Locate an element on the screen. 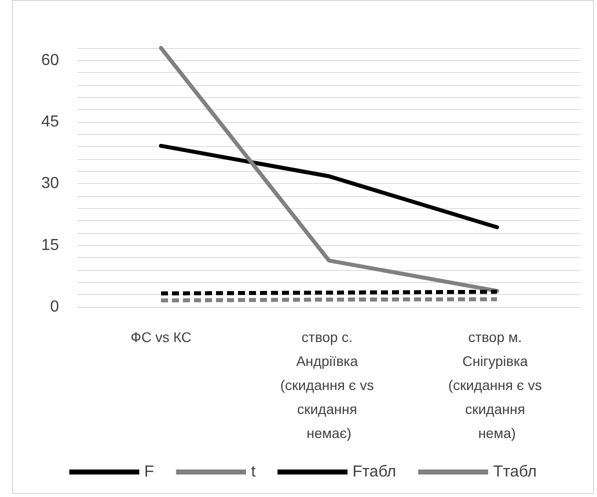 The height and width of the screenshot is (497, 597). legend-label: Tтабл is located at coordinates (515, 472).